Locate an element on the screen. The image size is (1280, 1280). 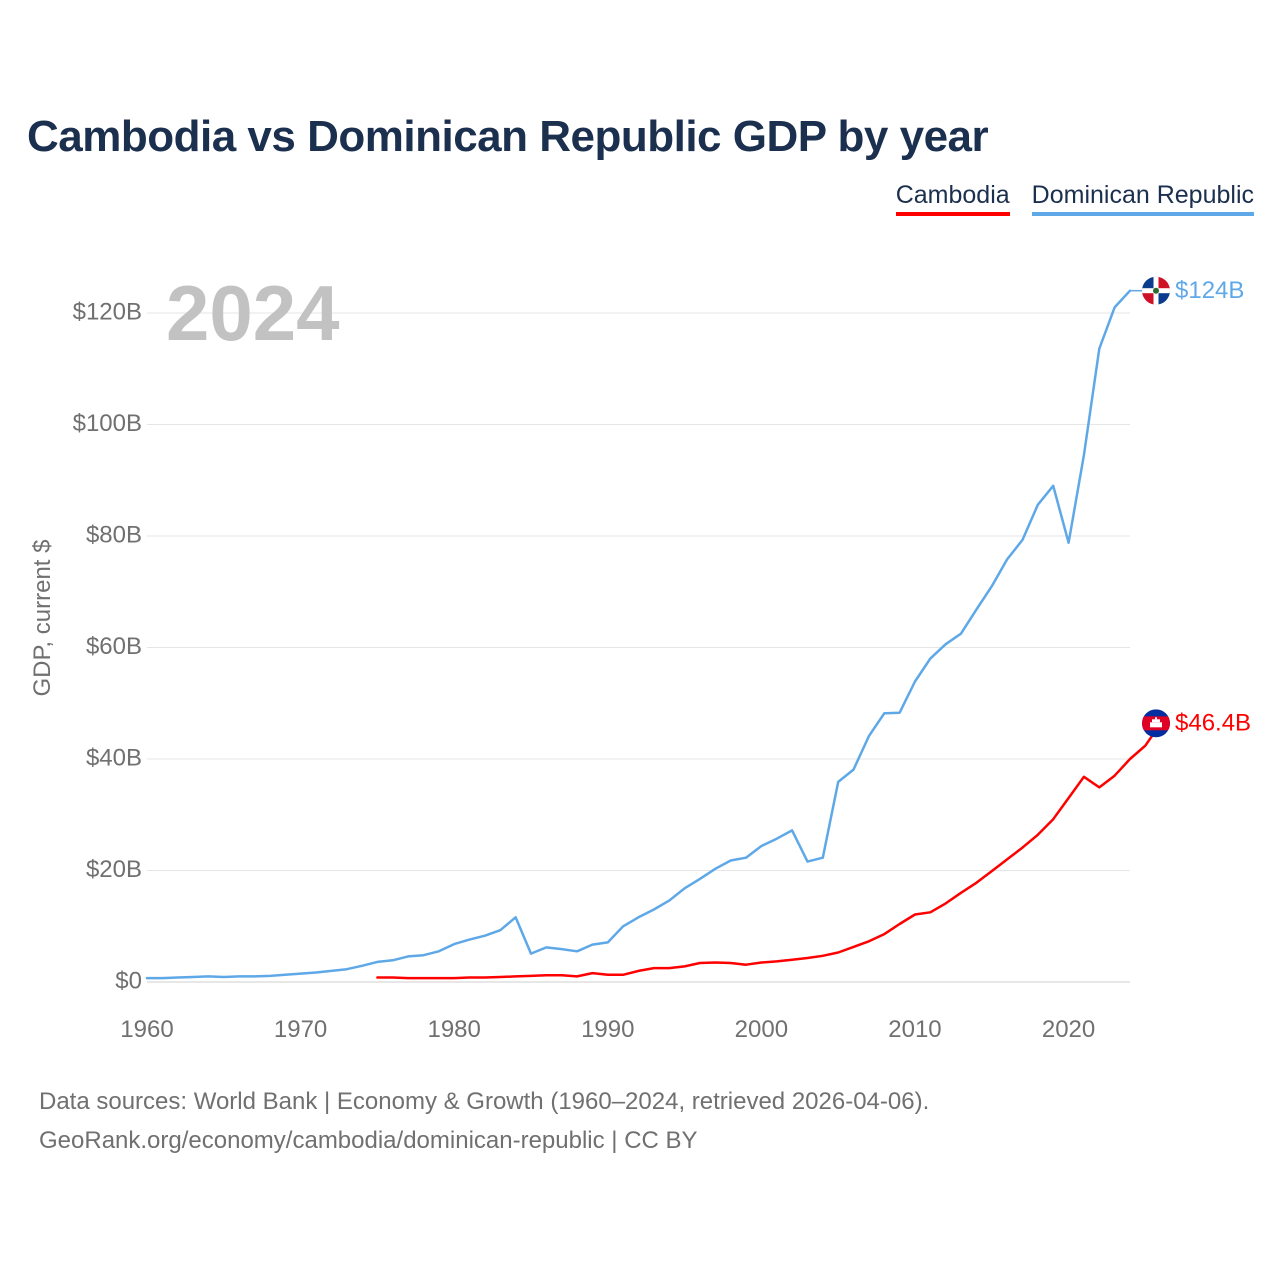
x-tick-label: 1960 is located at coordinates (146, 1029).